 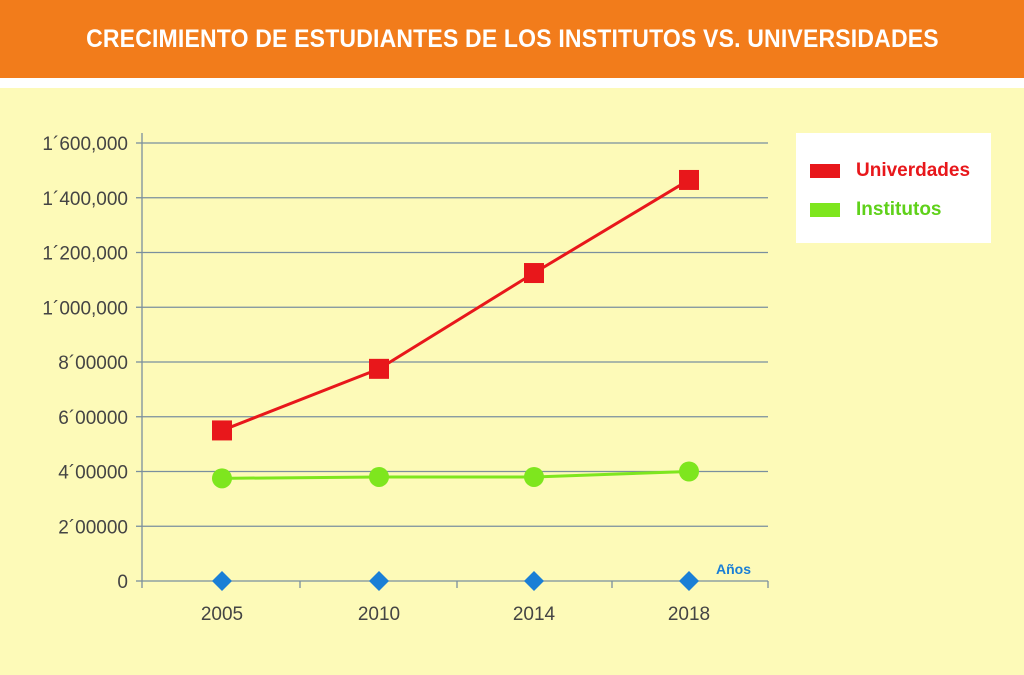 What do you see at coordinates (85, 308) in the screenshot?
I see `ytick-label-5: 1´000,000` at bounding box center [85, 308].